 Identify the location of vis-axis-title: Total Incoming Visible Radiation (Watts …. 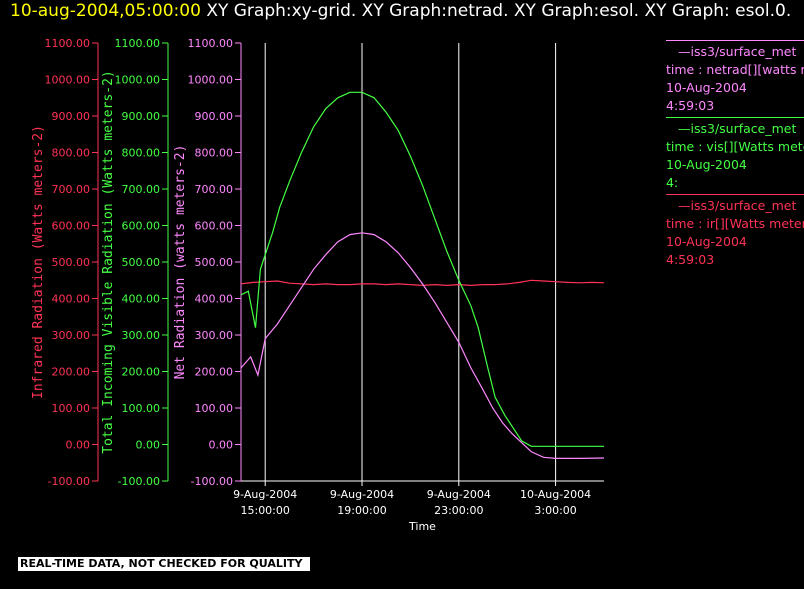
(108, 262).